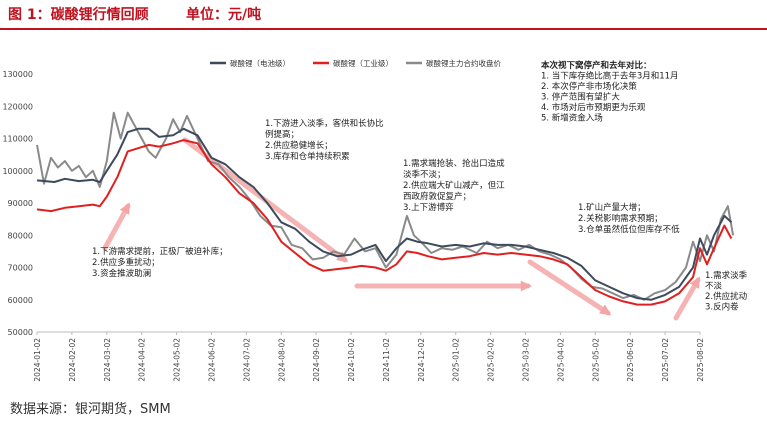 This screenshot has width=767, height=424. I want to click on legend: 碳酸锂（电池级） 碳酸锂（工业级） 碳酸锂主力合约收盘价, so click(355, 63).